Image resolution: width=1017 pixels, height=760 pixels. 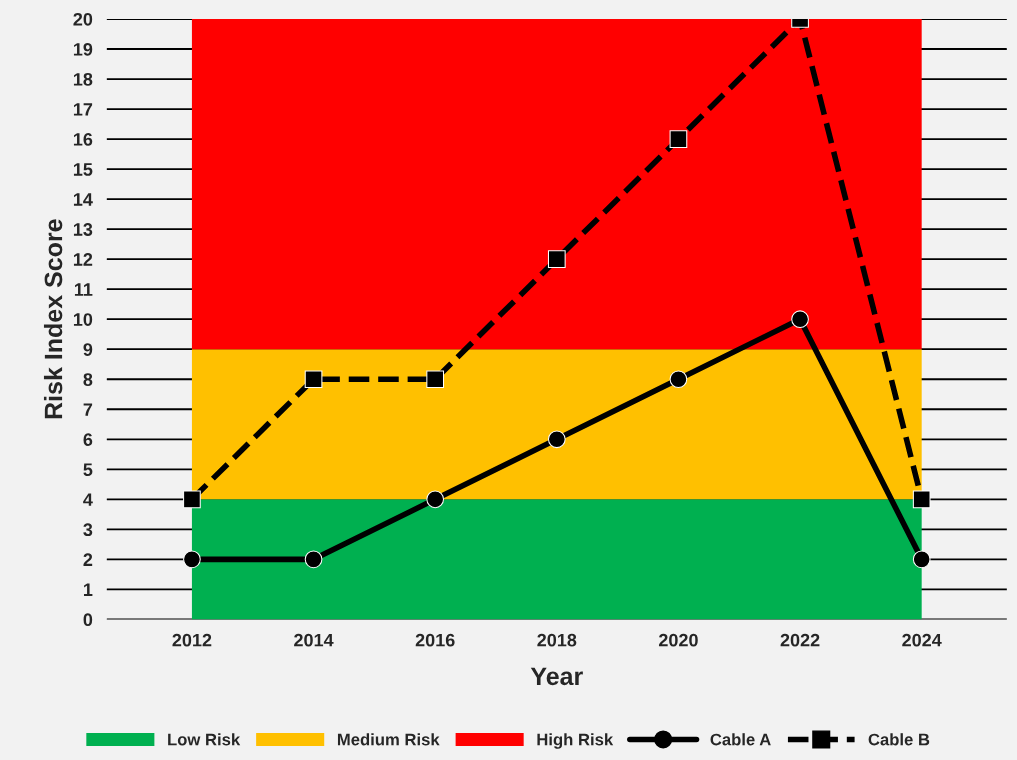 I want to click on y-tick-label: 3, so click(x=88, y=530).